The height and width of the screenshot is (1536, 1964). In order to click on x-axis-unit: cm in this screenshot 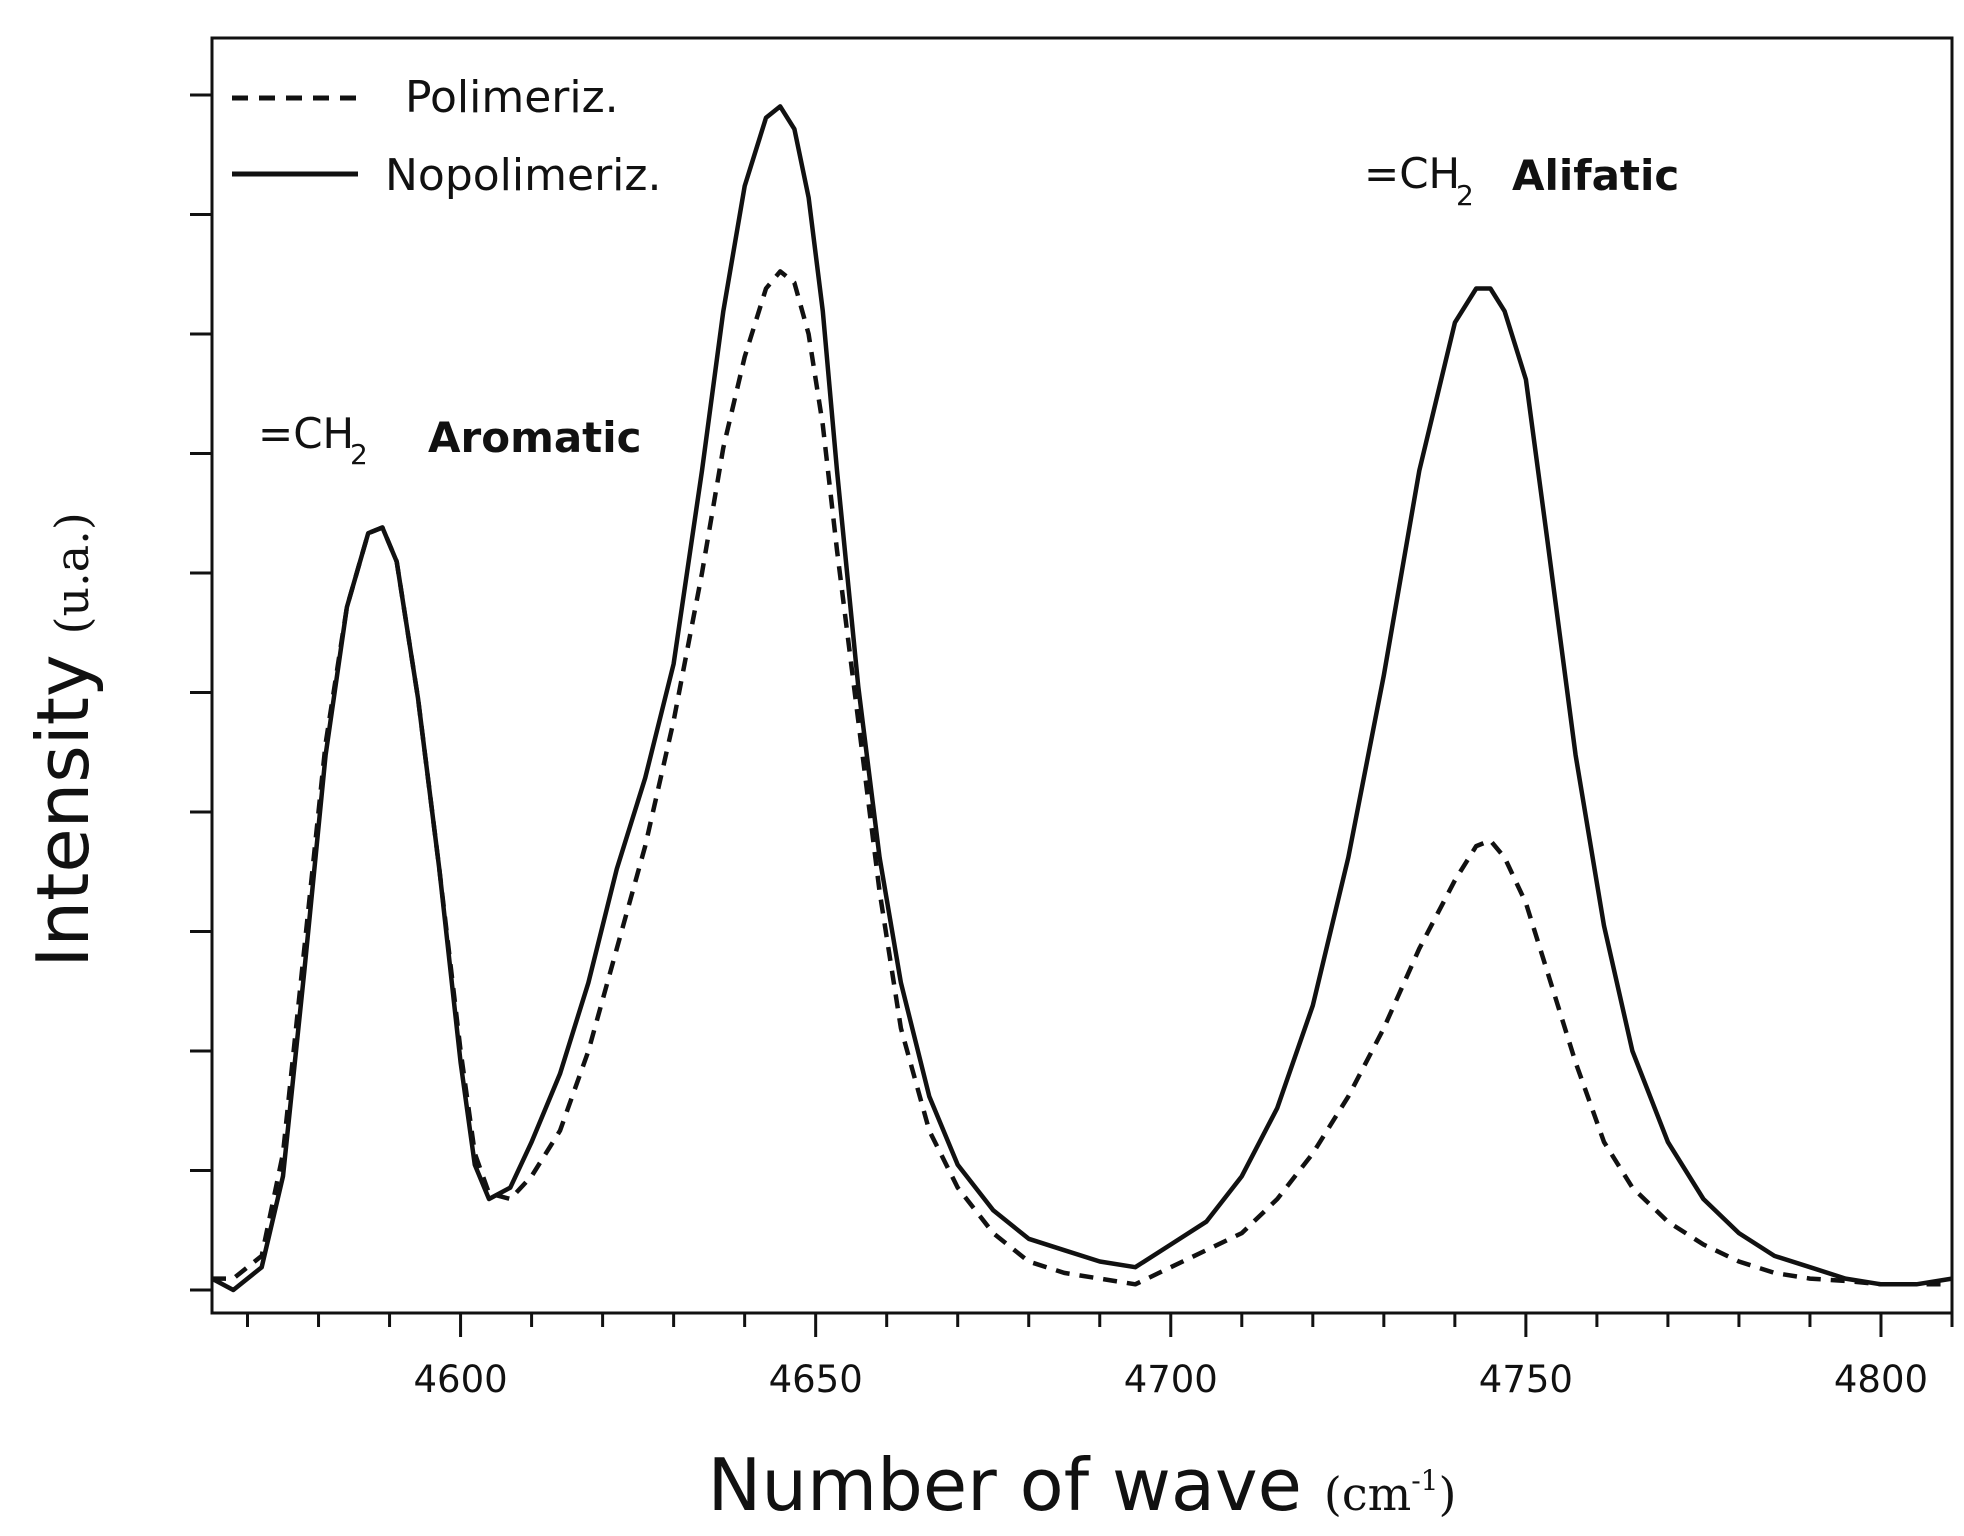, I will do `click(1376, 1494)`.